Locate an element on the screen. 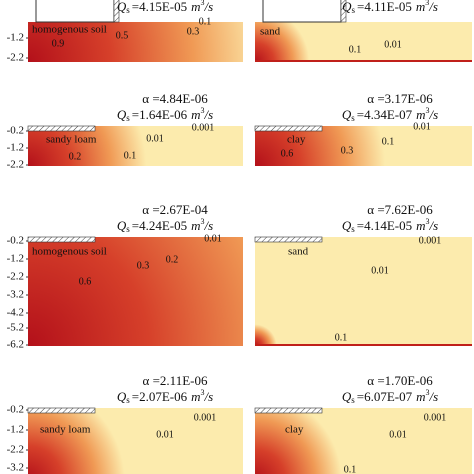 The width and height of the screenshot is (474, 474). discharge: Qs =4.15E-05 m3/s is located at coordinates (165, 7).